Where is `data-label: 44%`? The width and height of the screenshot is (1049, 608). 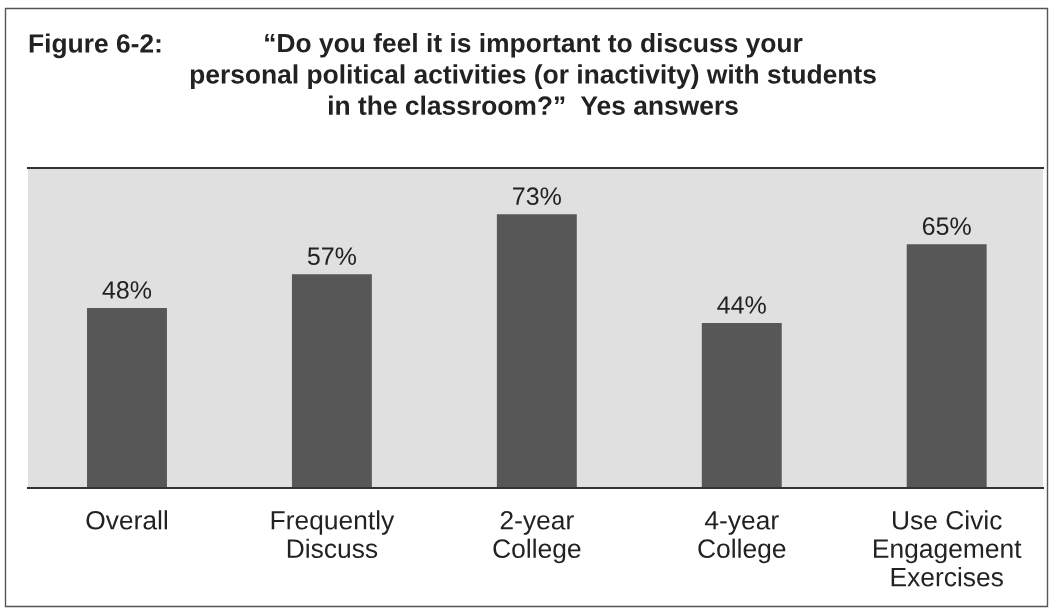 data-label: 44% is located at coordinates (741, 305).